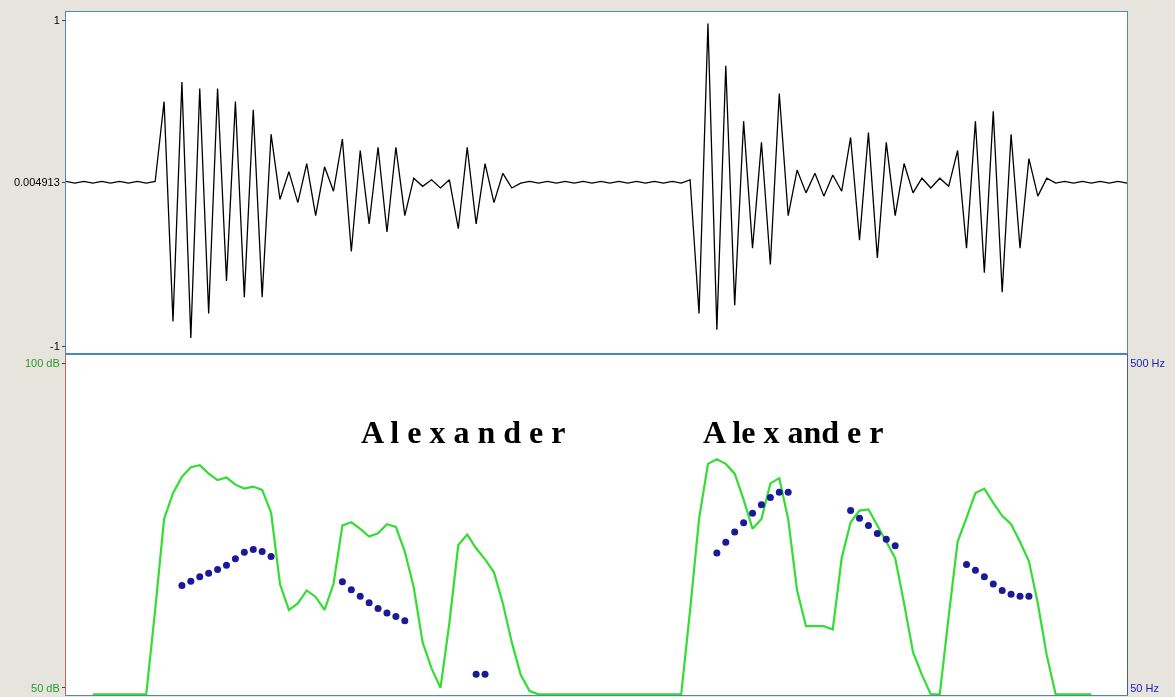  Describe the element at coordinates (1144, 687) in the screenshot. I see `y2-tick-label: 50 Hz` at that location.